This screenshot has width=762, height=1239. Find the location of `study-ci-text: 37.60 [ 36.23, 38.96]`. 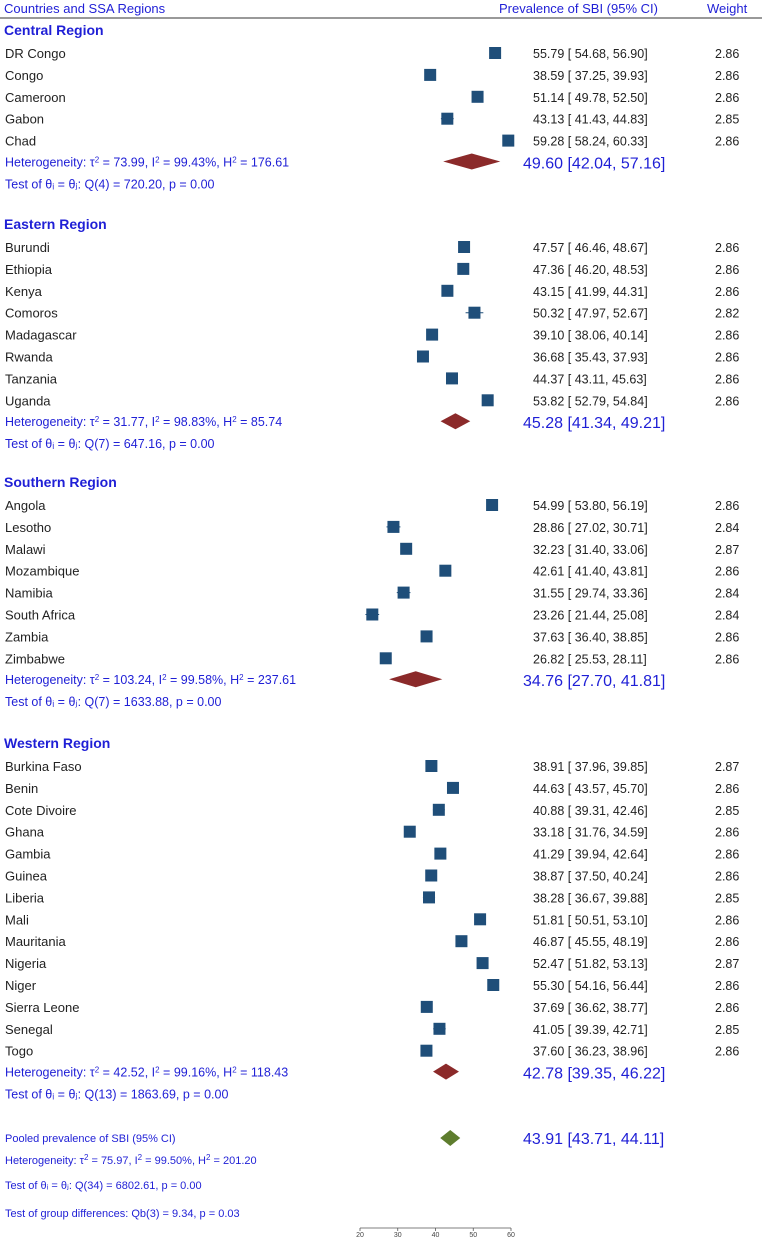

study-ci-text: 37.60 [ 36.23, 38.96] is located at coordinates (590, 1052).